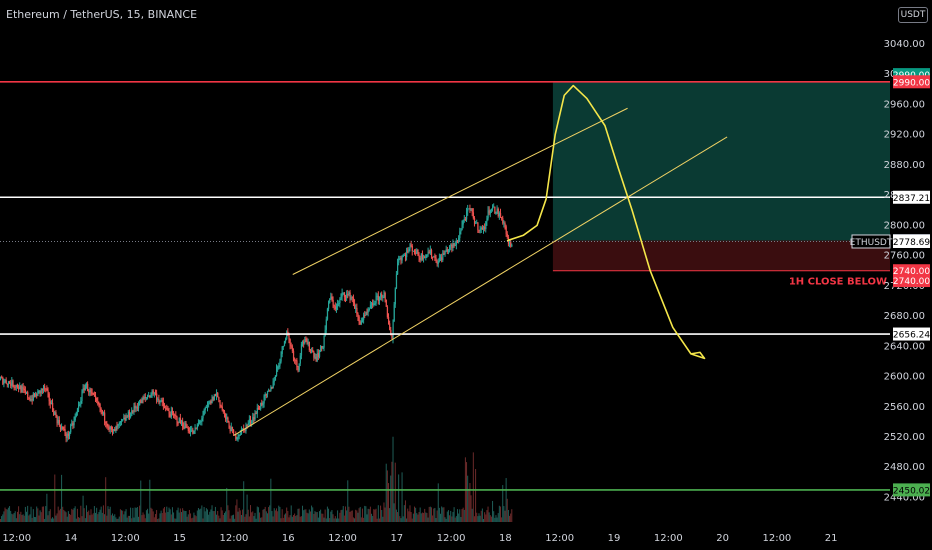 Image resolution: width=932 pixels, height=550 pixels. What do you see at coordinates (904, 135) in the screenshot?
I see `y-tick-label: 2920.00` at bounding box center [904, 135].